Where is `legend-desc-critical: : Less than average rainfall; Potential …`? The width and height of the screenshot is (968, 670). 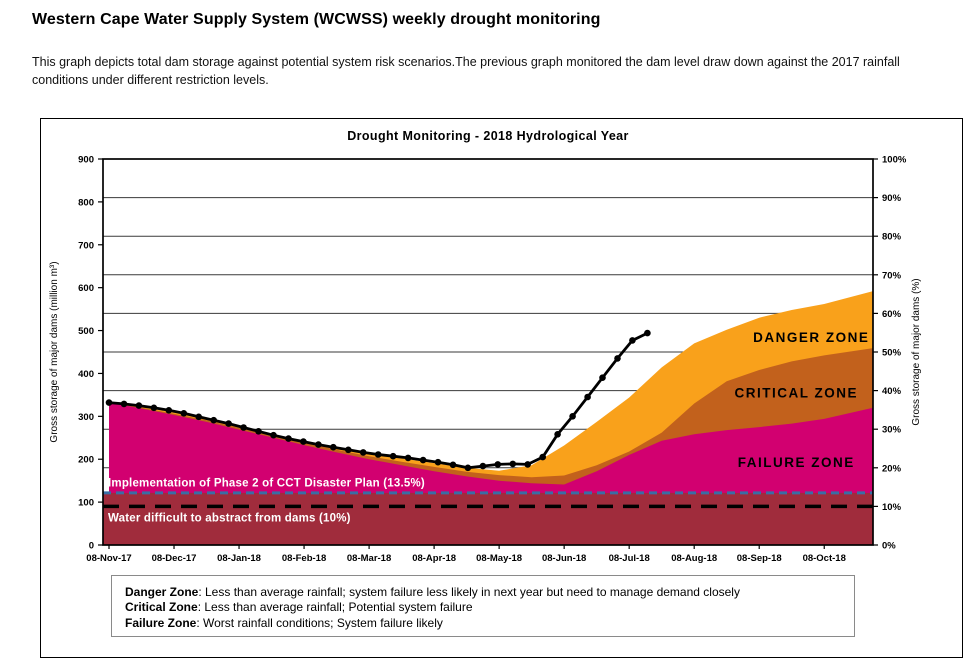 legend-desc-critical: : Less than average rainfall; Potential … is located at coordinates (335, 607).